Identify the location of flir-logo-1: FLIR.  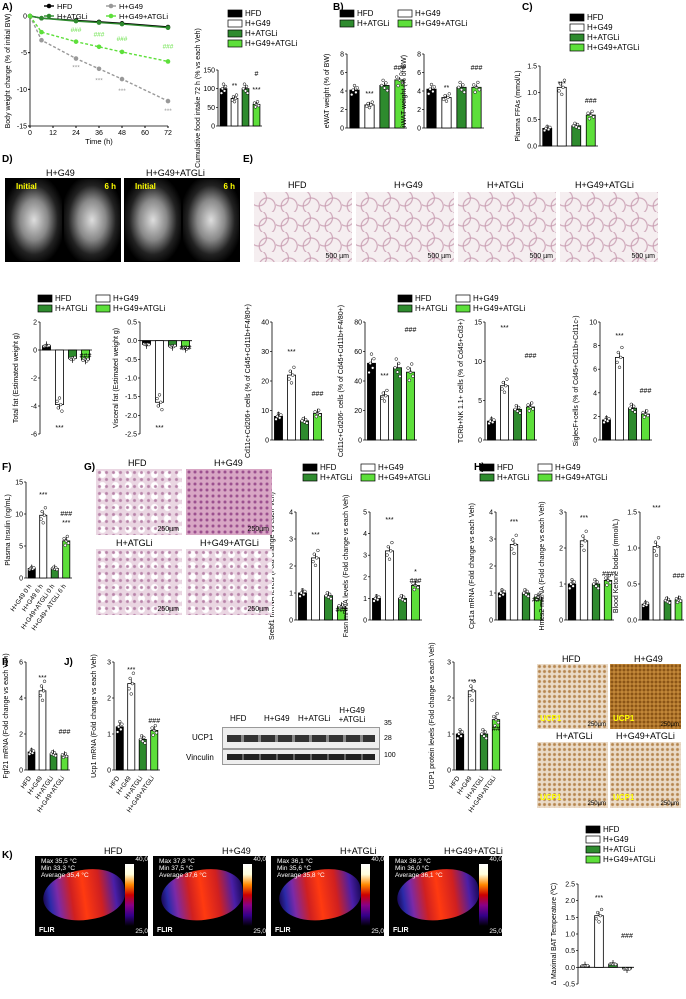
(47, 930).